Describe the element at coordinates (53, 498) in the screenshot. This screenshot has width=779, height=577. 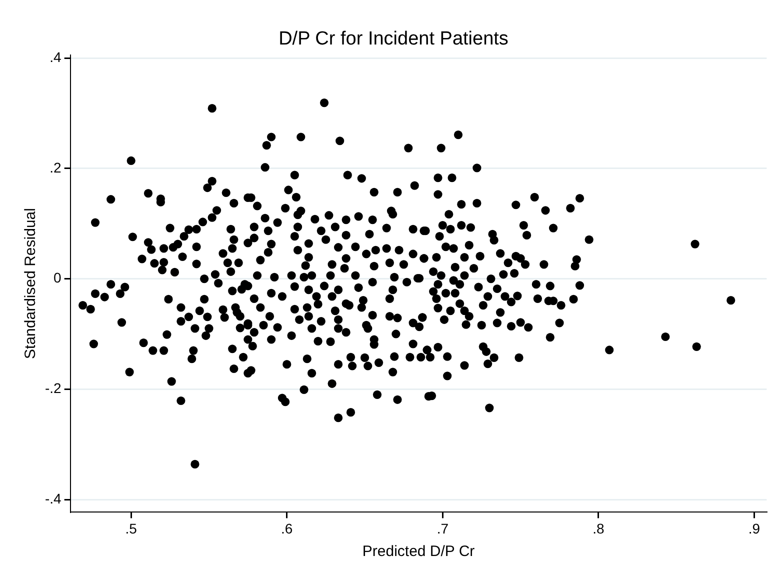
I see `y-tick-label: -.4` at that location.